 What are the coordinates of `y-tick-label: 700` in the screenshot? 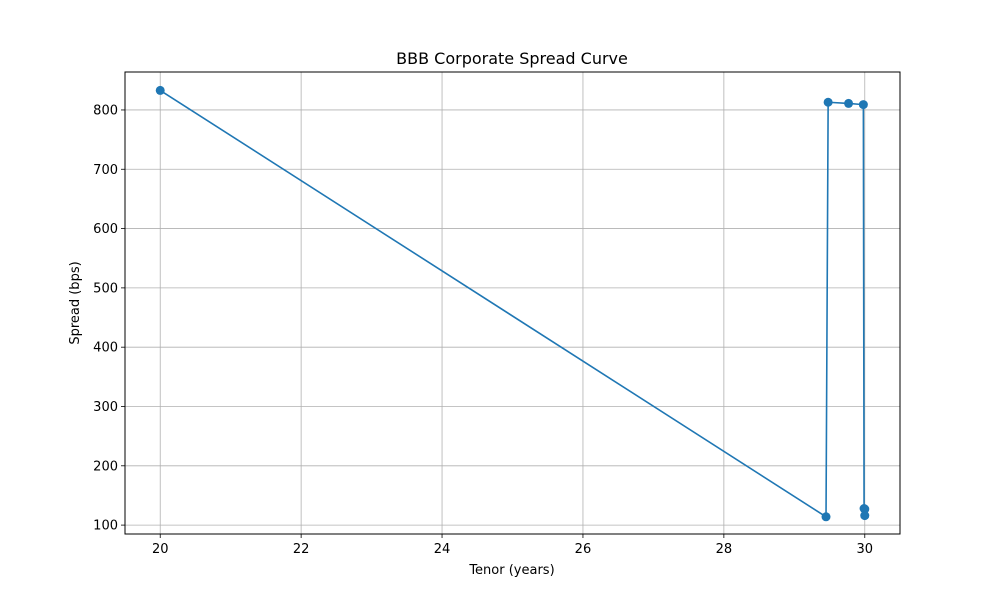 It's located at (105, 170).